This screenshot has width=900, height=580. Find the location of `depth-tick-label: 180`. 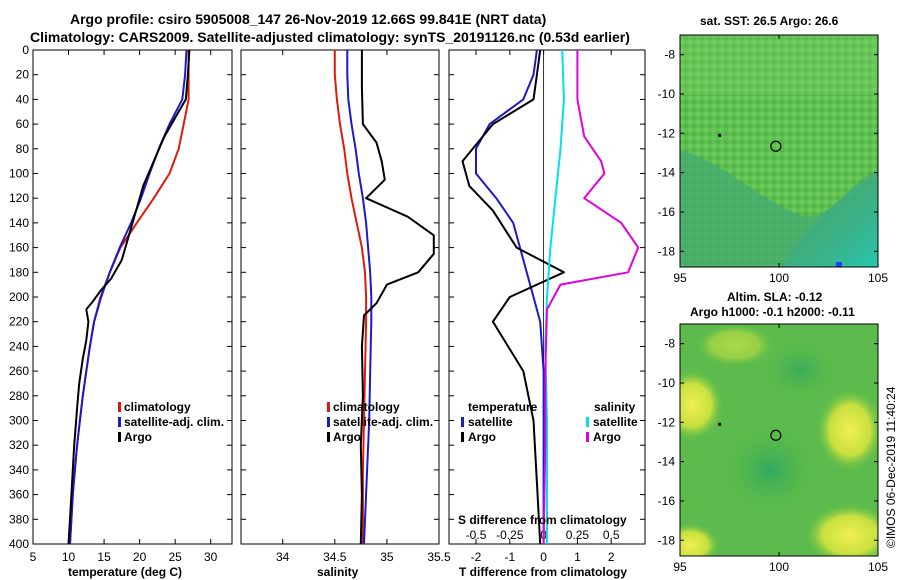

depth-tick-label: 180 is located at coordinates (19, 272).